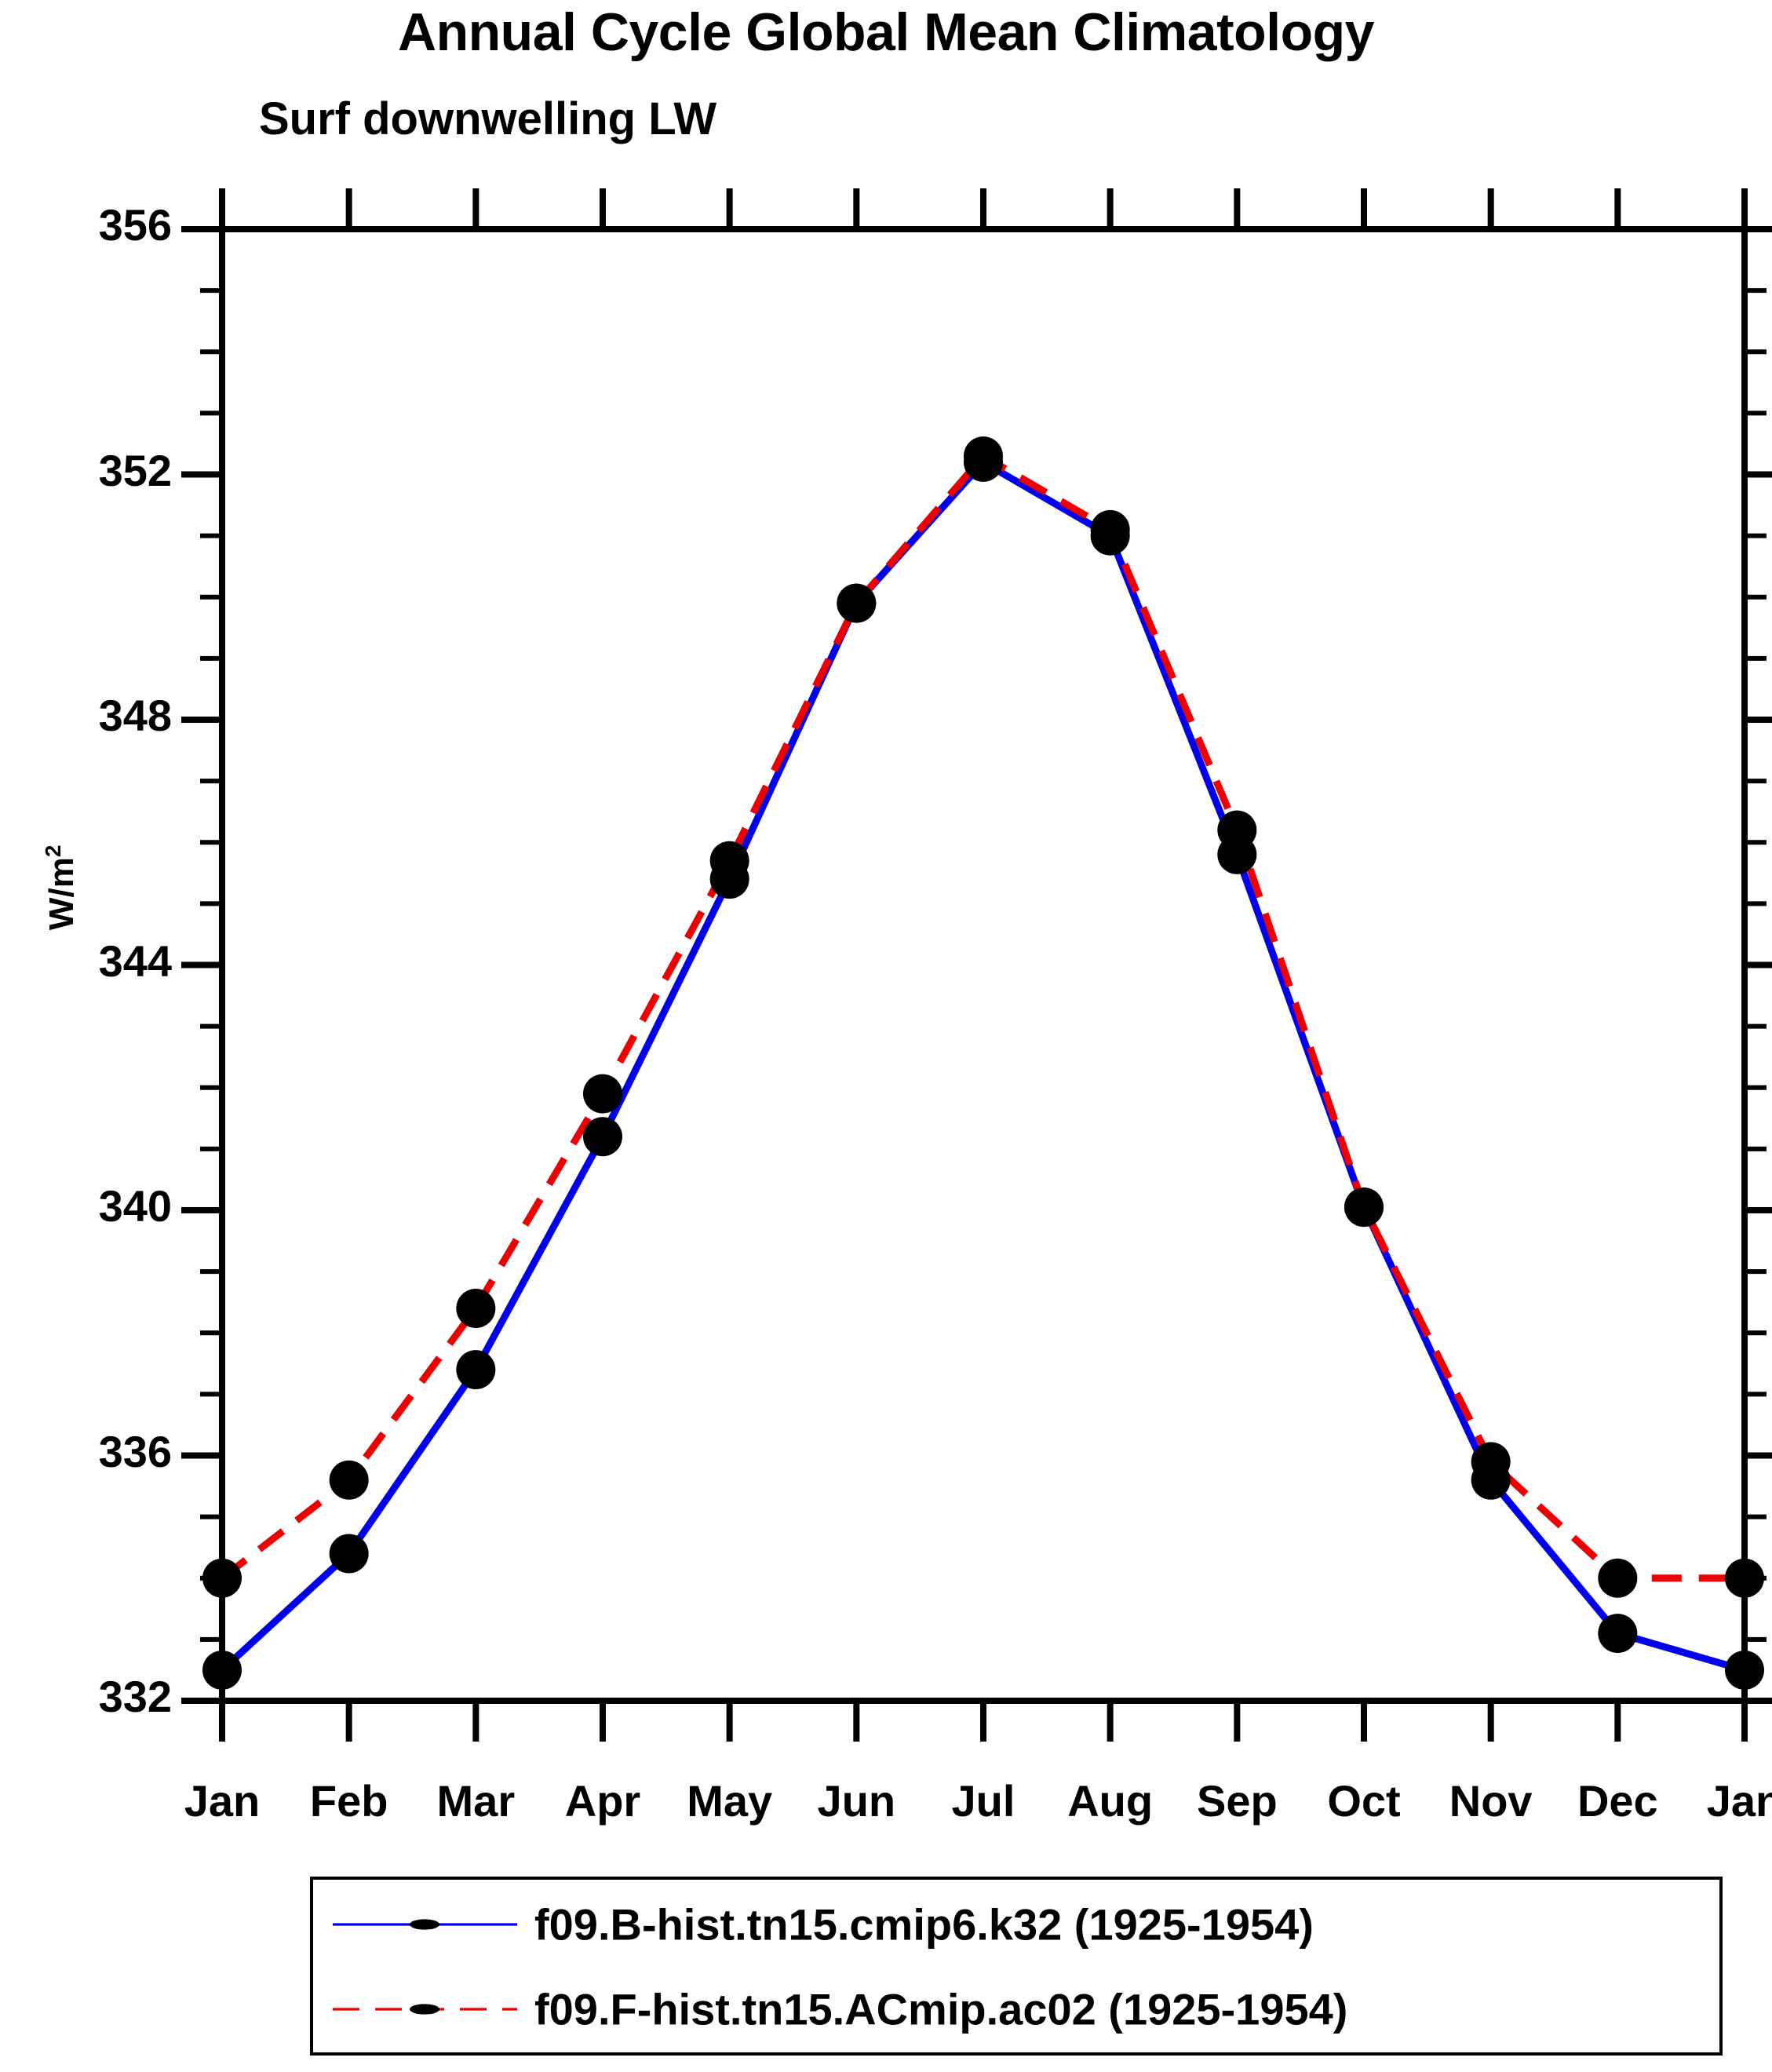  I want to click on x-tick-label: May, so click(730, 1801).